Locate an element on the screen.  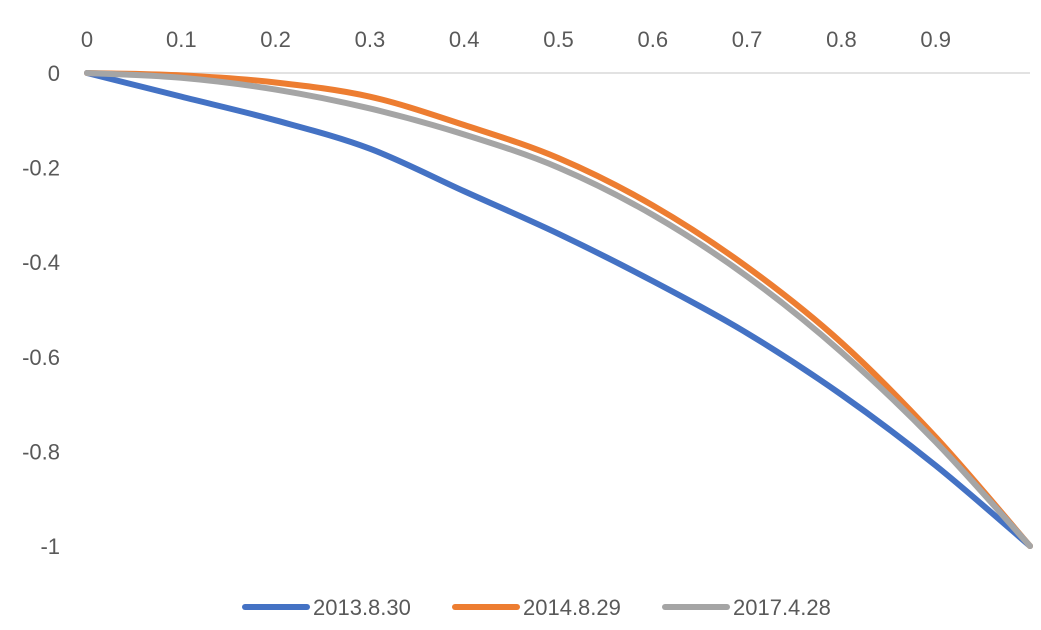
legend: 2013.8.30 2014.8.29 2017.4.28 is located at coordinates (536, 607).